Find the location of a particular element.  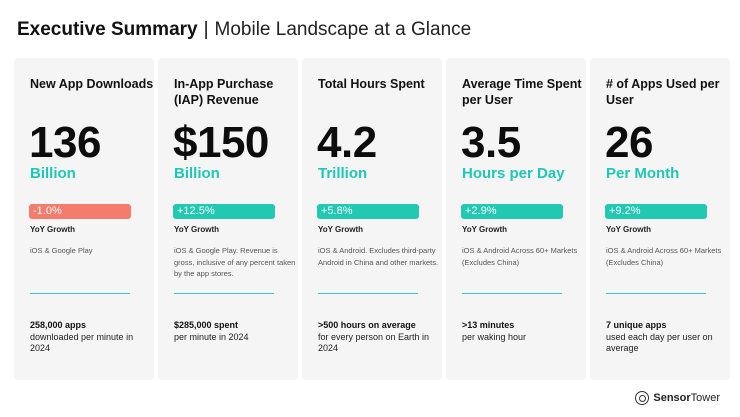

sensor-tower-logo: SensorTower is located at coordinates (677, 398).